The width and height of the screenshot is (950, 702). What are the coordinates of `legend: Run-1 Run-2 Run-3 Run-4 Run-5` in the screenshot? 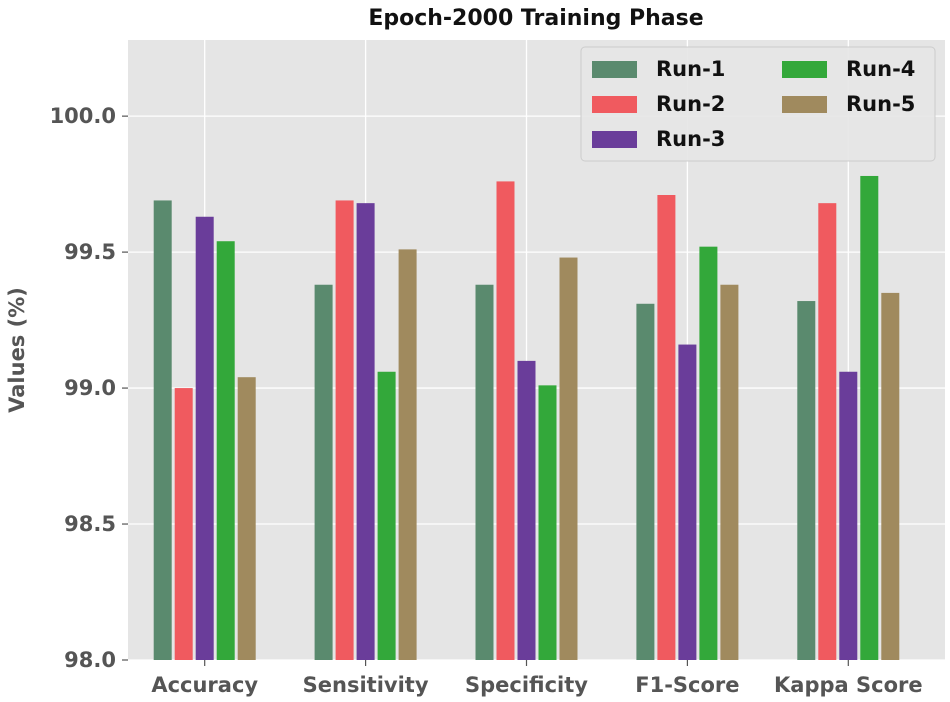 It's located at (758, 104).